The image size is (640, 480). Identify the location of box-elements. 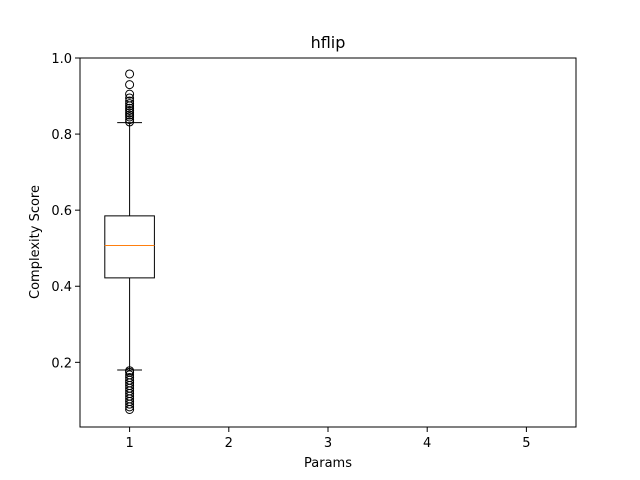
(129, 242).